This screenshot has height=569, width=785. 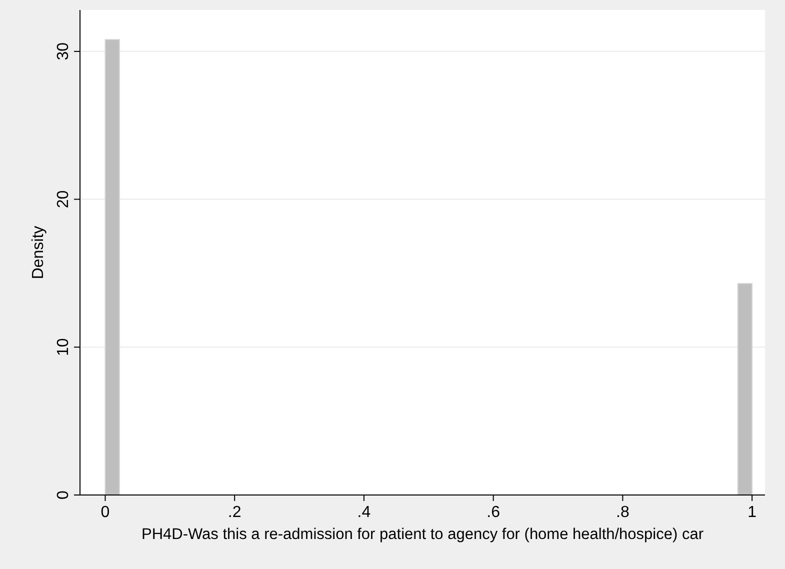 I want to click on y-tick-label: 20, so click(x=63, y=199).